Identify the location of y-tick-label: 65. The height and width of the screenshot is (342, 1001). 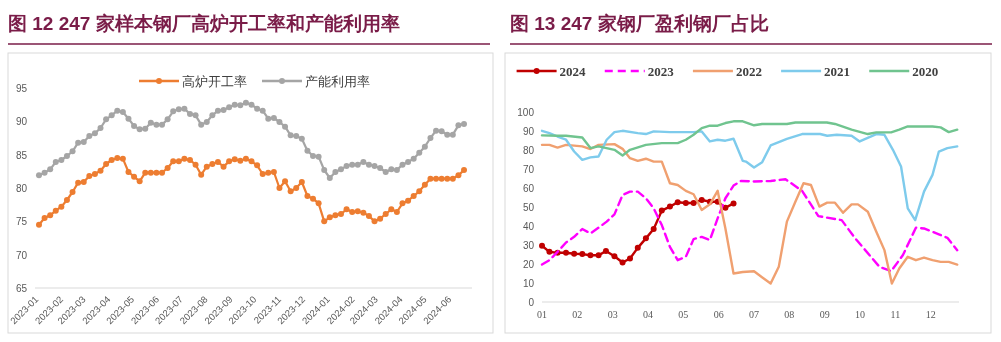
(21, 288).